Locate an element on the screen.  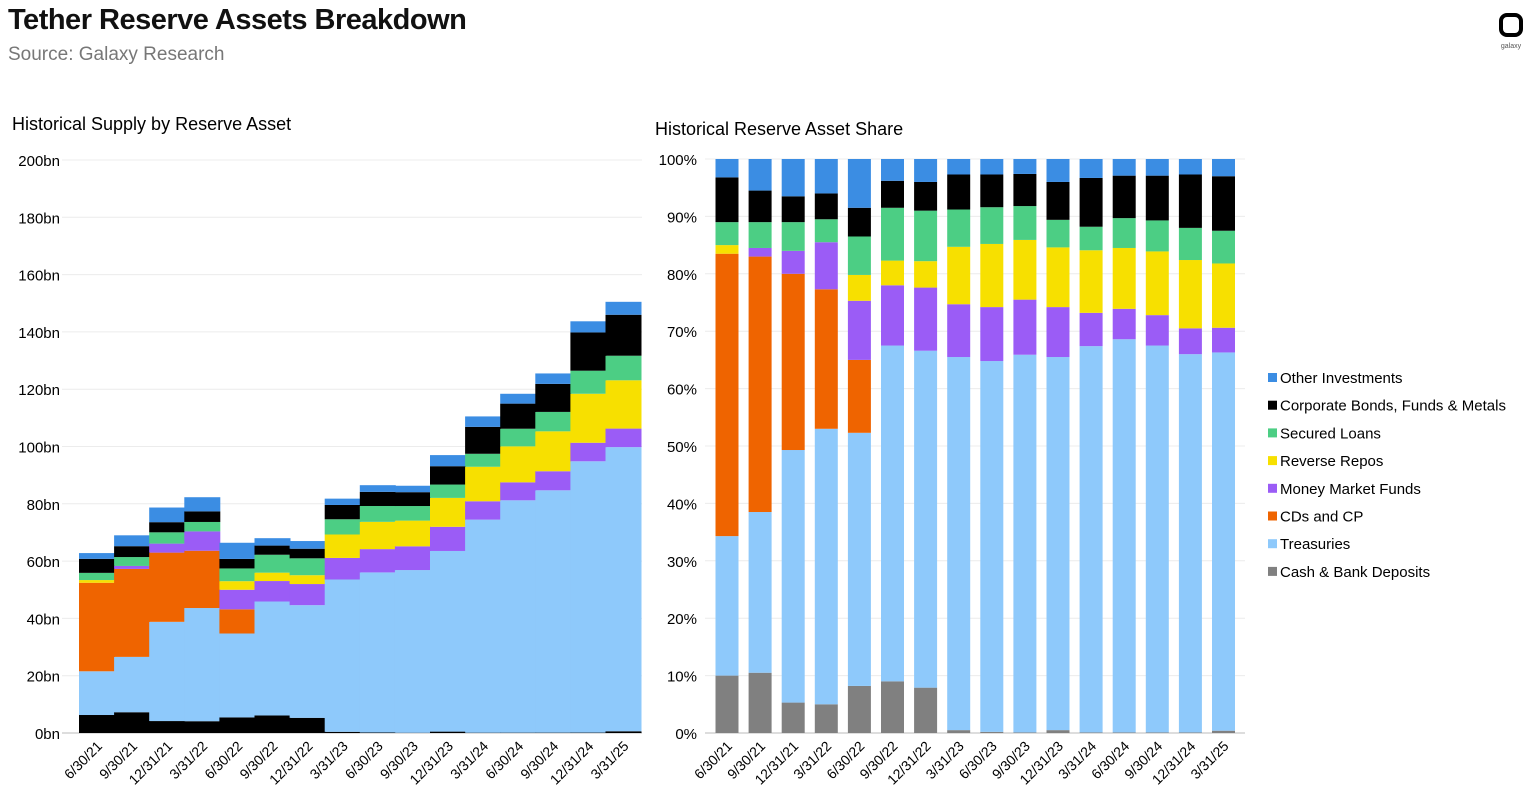
legend-label: Other Investments is located at coordinates (1341, 378).